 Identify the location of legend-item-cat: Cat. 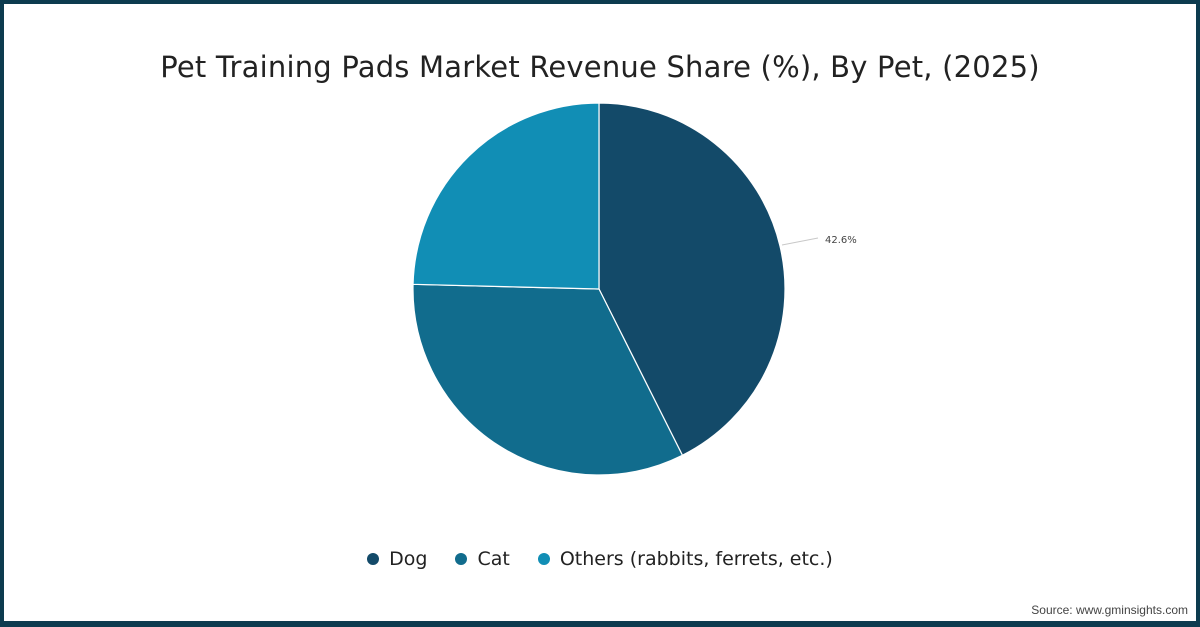
(482, 559).